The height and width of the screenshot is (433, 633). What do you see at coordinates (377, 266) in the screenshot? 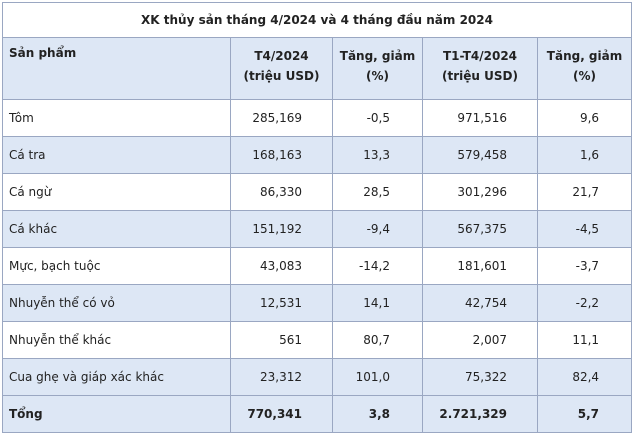
I see `cell-chg1: -14,2` at bounding box center [377, 266].